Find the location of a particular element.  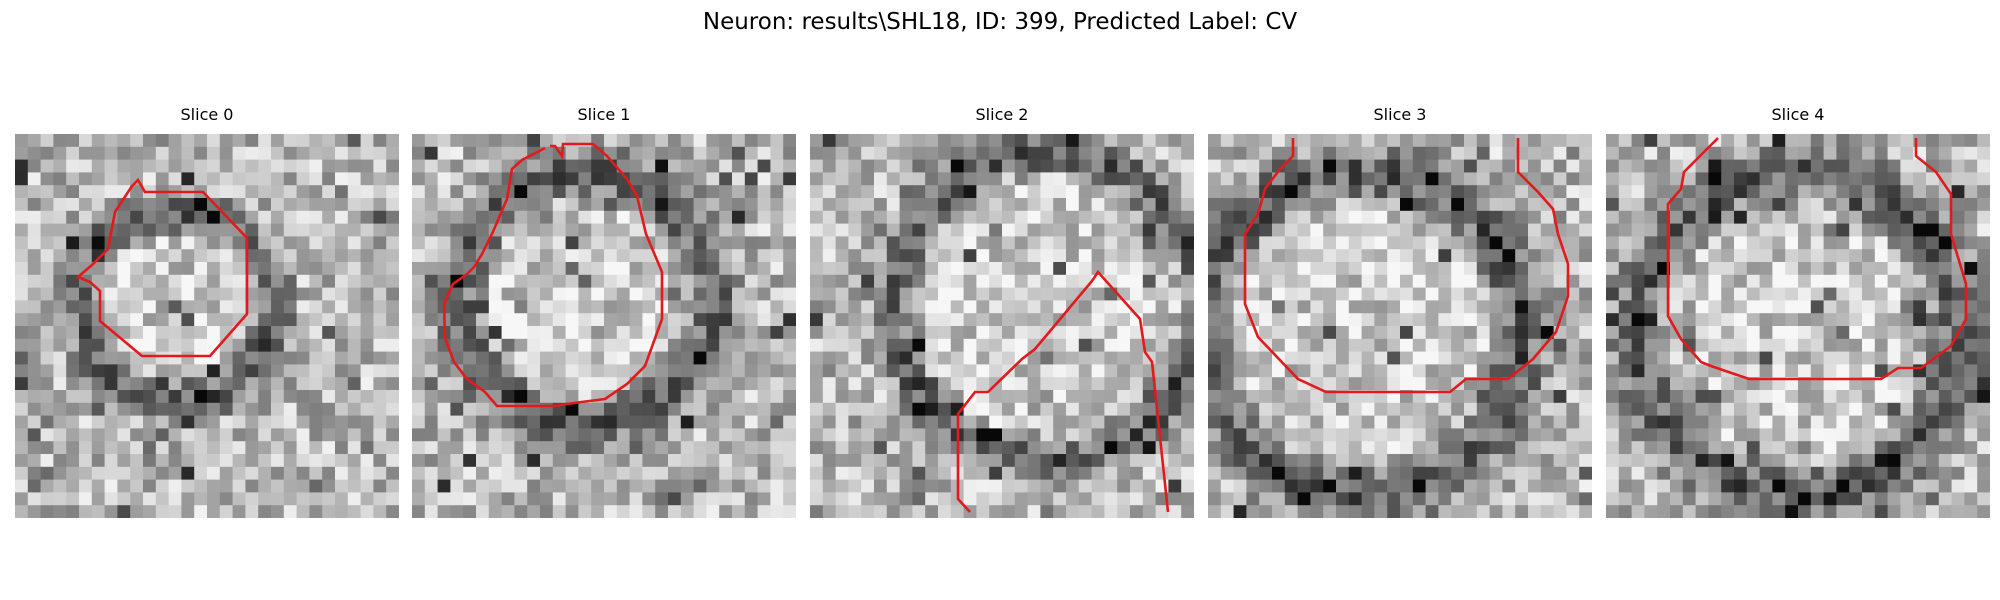

slice-title-2: Slice 2 is located at coordinates (1002, 114).